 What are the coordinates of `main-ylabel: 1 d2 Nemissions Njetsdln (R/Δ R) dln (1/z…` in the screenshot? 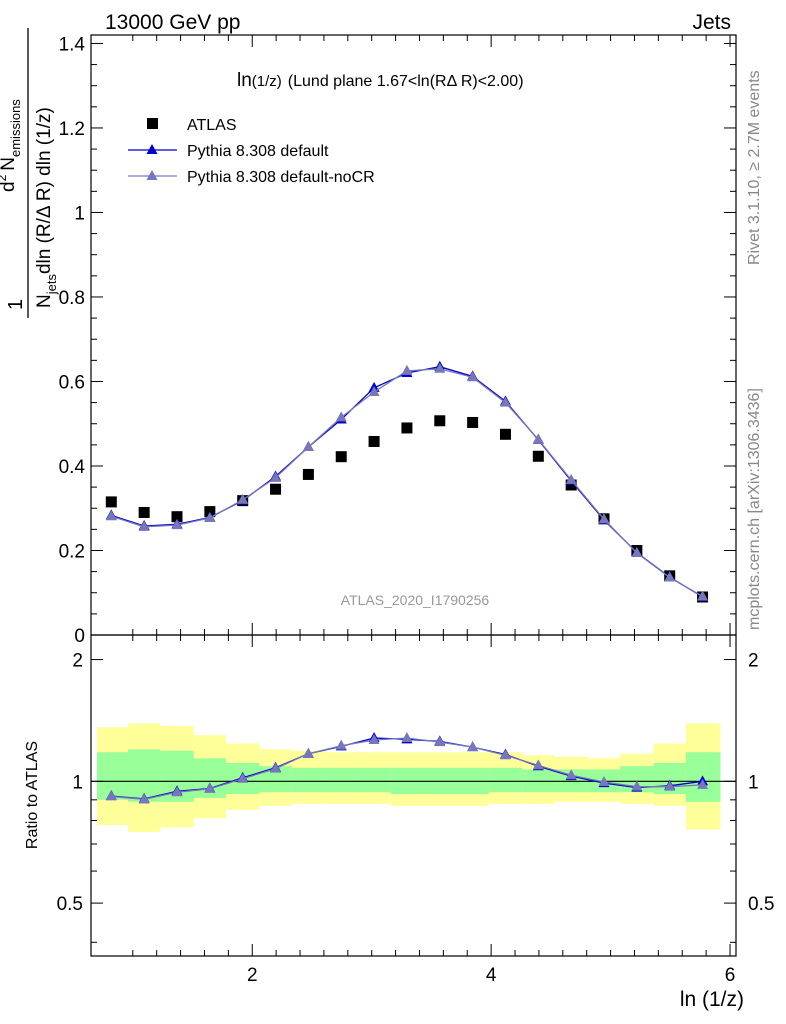 It's located at (29, 173).